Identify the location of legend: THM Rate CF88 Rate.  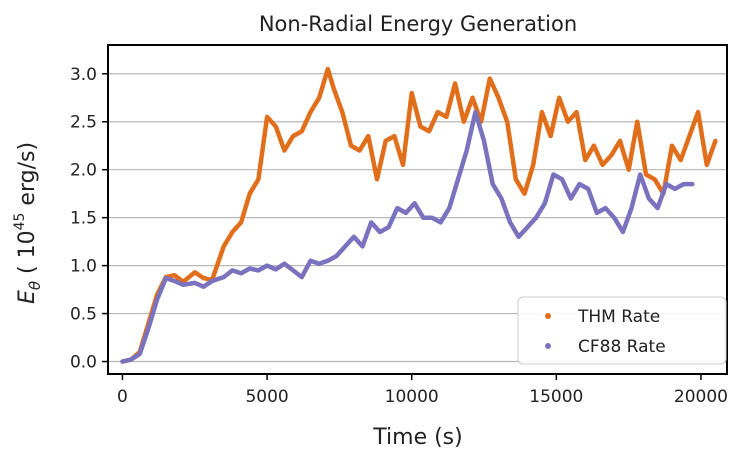
(622, 330).